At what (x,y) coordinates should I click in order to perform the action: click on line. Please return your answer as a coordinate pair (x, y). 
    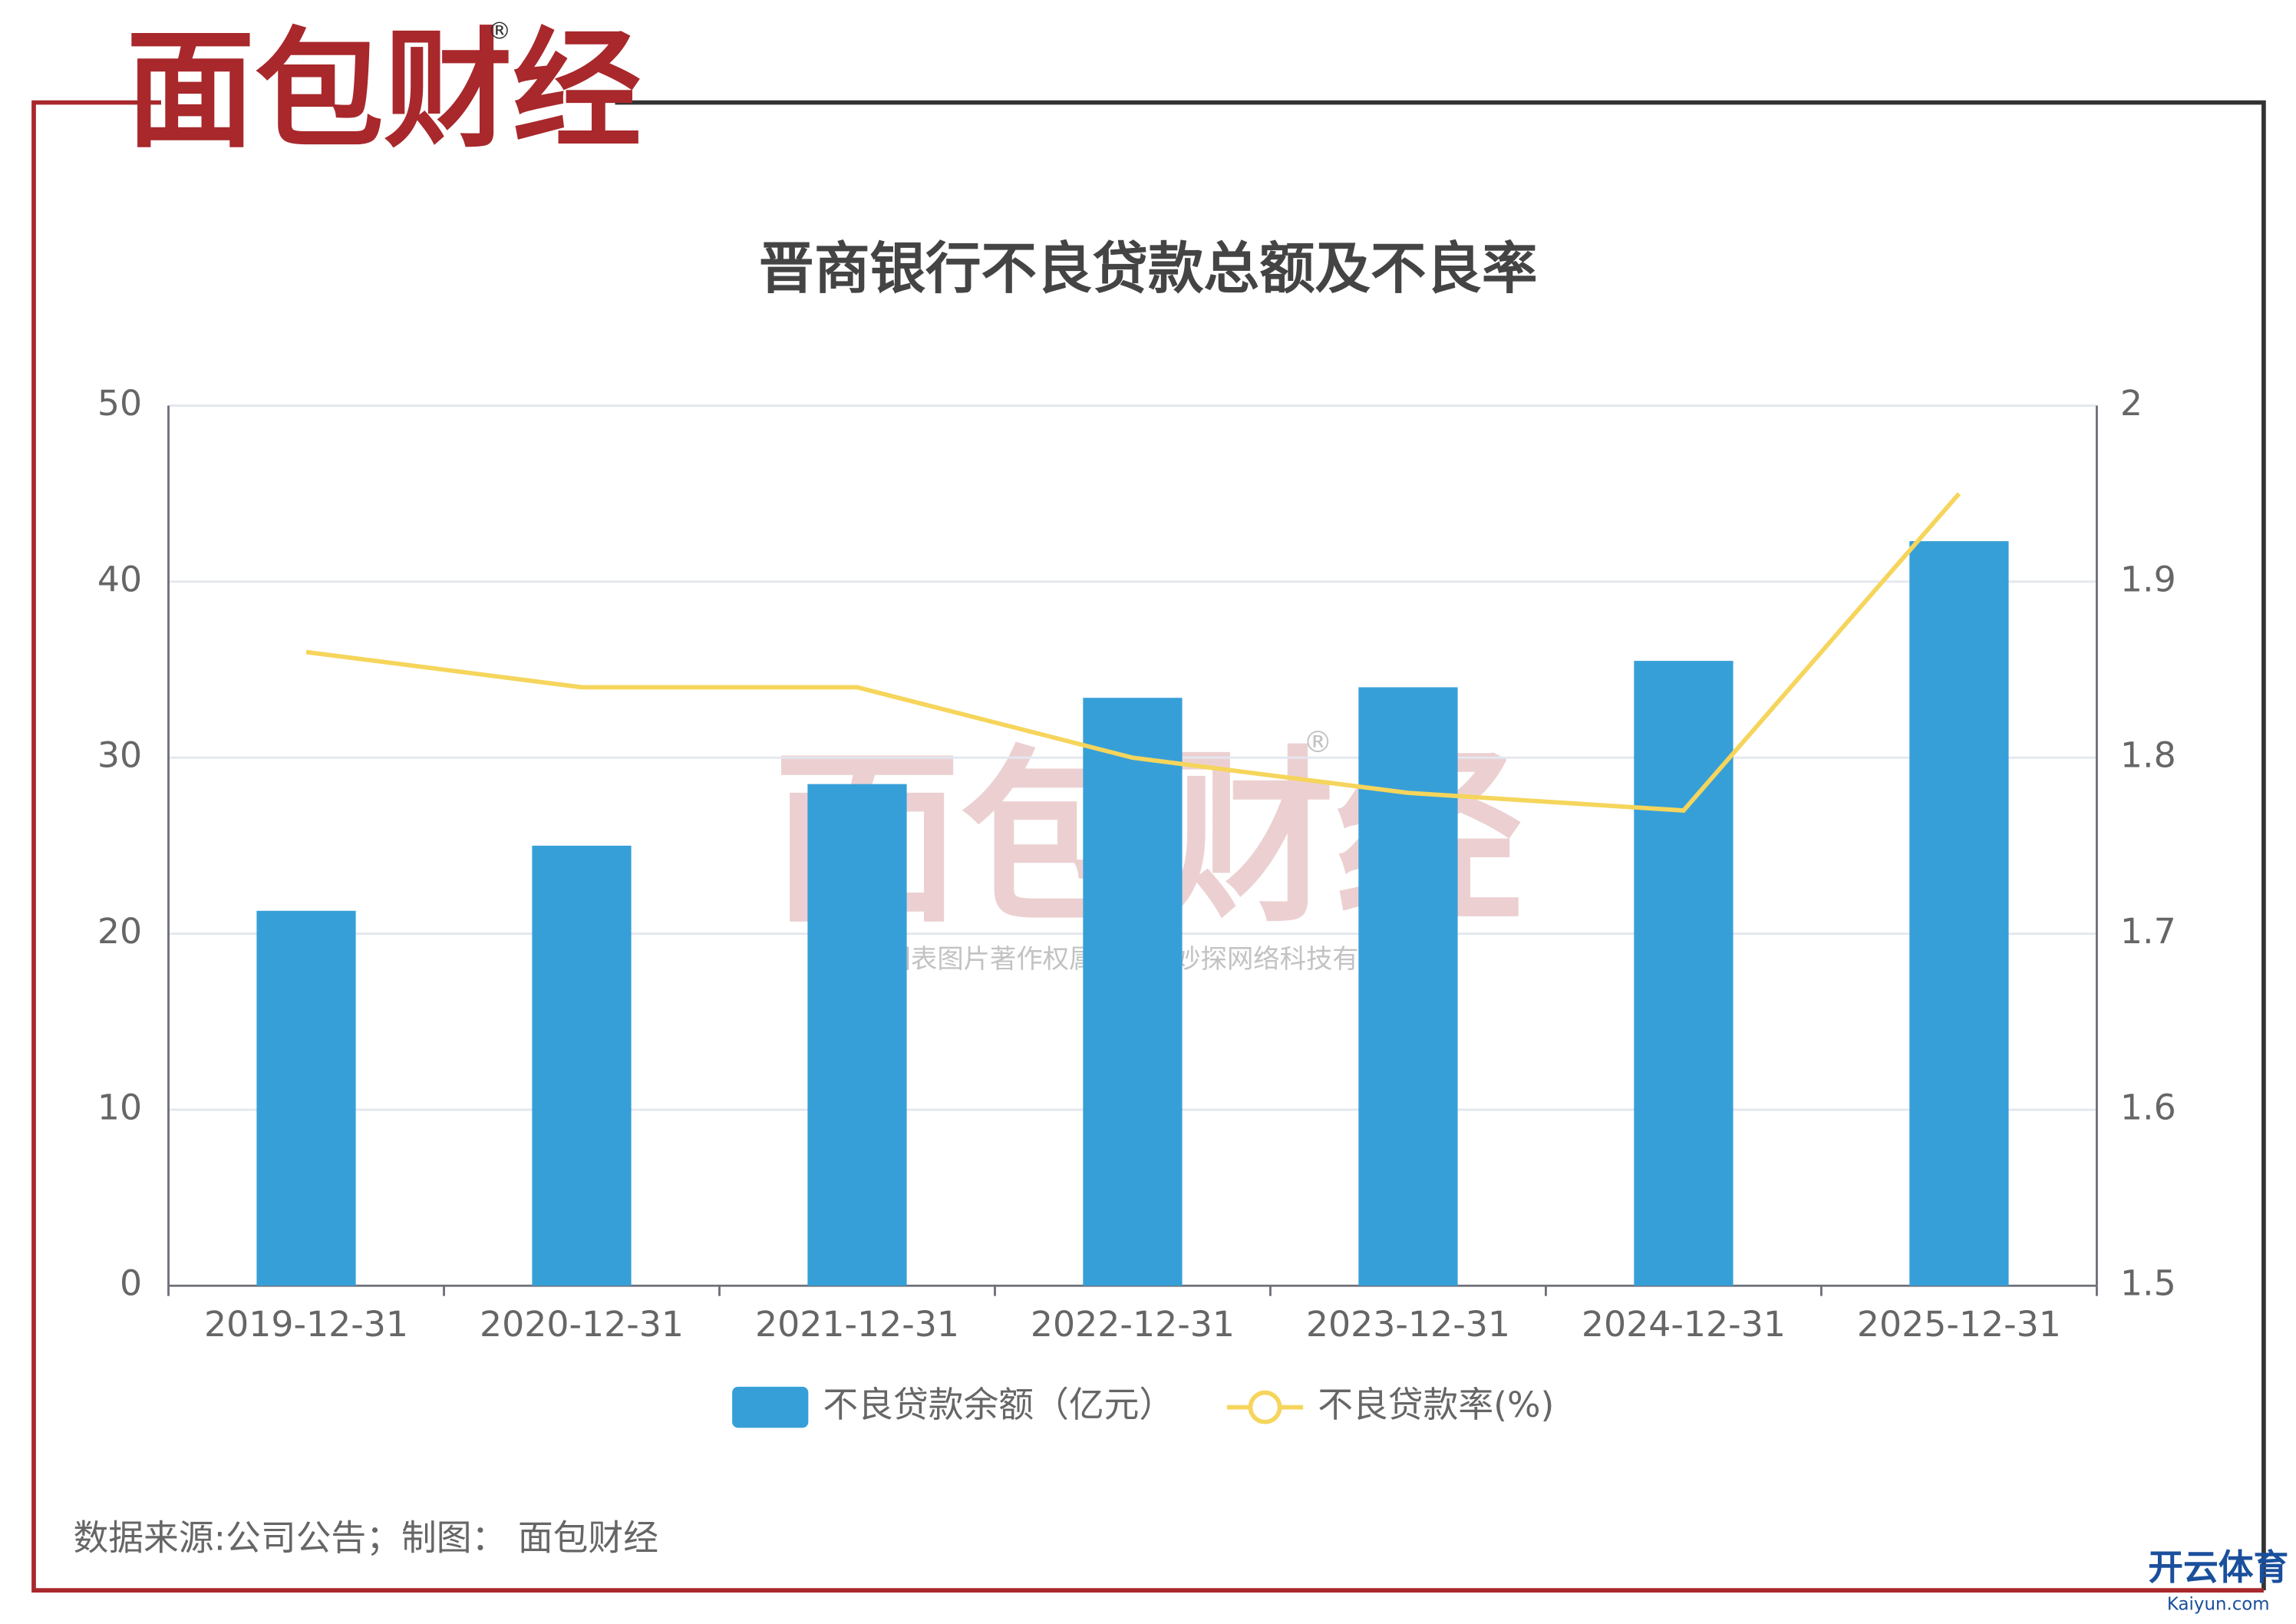
    Looking at the image, I should click on (1133, 652).